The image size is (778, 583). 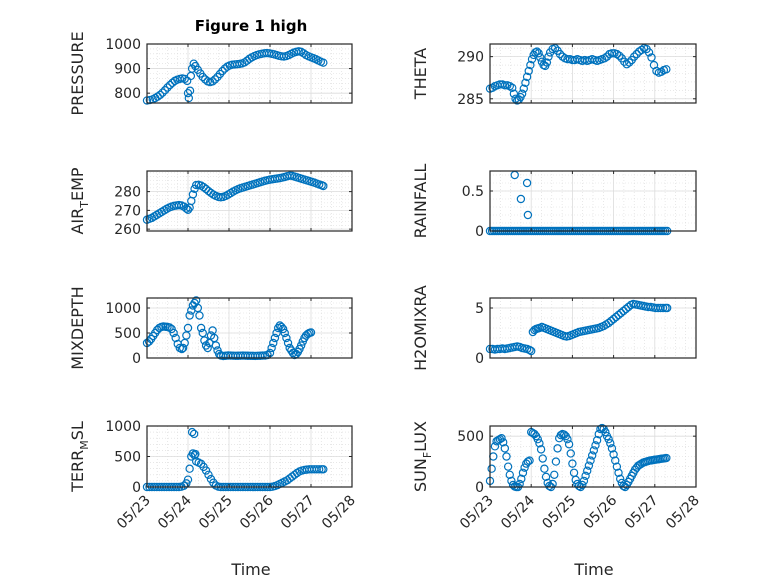 I want to click on y-axis-label-text: MIXDEPTH, so click(x=77, y=327).